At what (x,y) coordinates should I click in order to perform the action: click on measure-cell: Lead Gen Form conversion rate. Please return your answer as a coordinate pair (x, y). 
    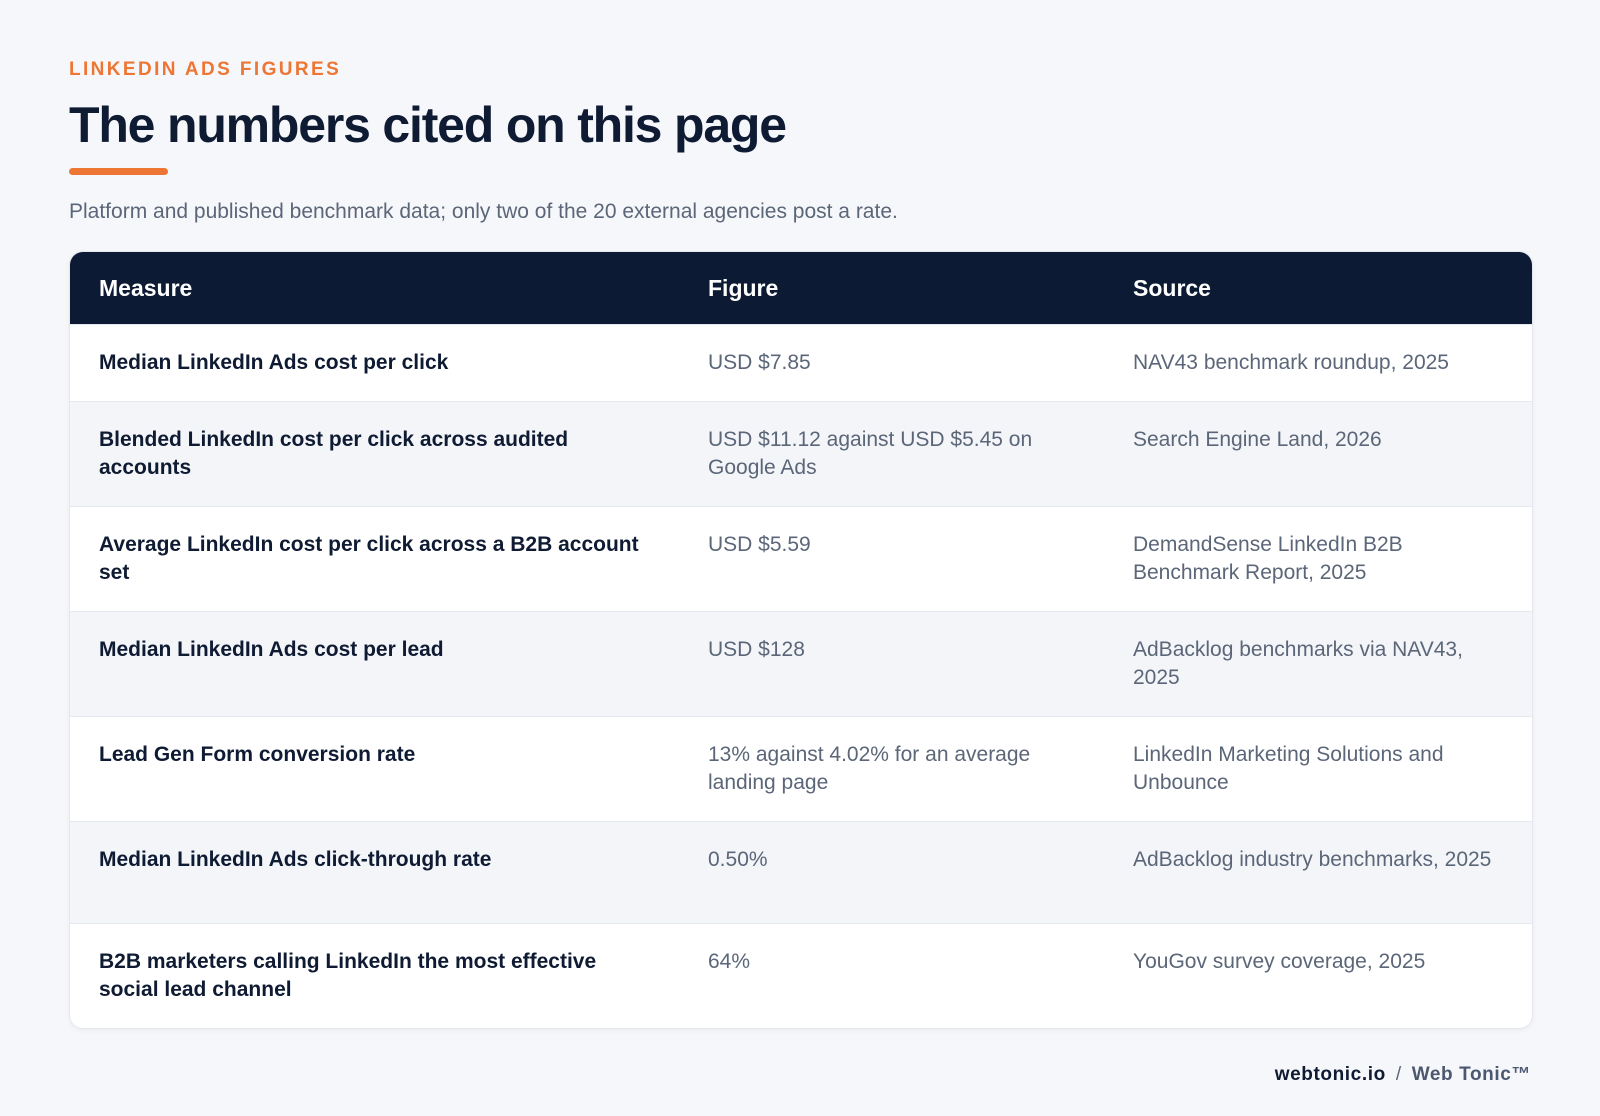
    Looking at the image, I should click on (374, 769).